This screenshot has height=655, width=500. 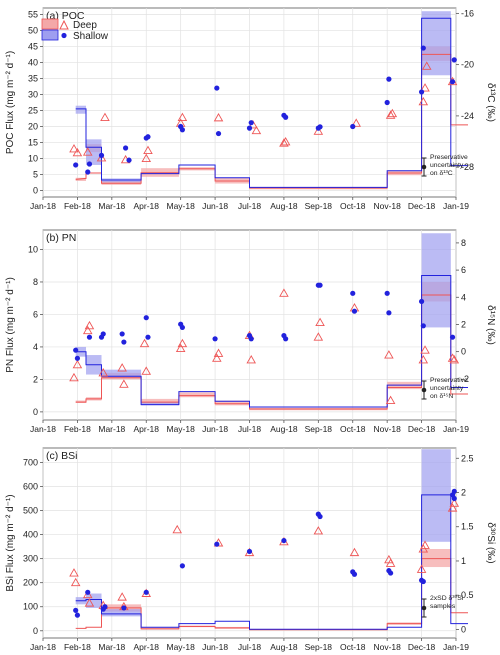 What do you see at coordinates (284, 206) in the screenshot?
I see `x-tick-label: Aug-18` at bounding box center [284, 206].